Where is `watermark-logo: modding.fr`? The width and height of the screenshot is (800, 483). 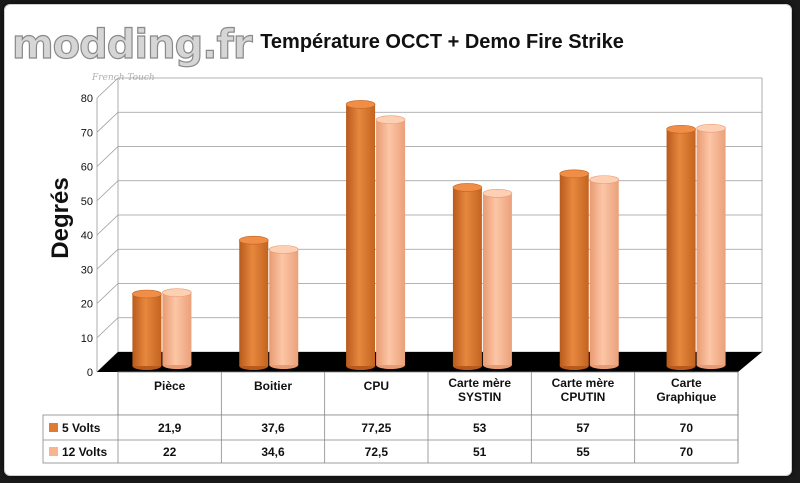 watermark-logo: modding.fr is located at coordinates (132, 45).